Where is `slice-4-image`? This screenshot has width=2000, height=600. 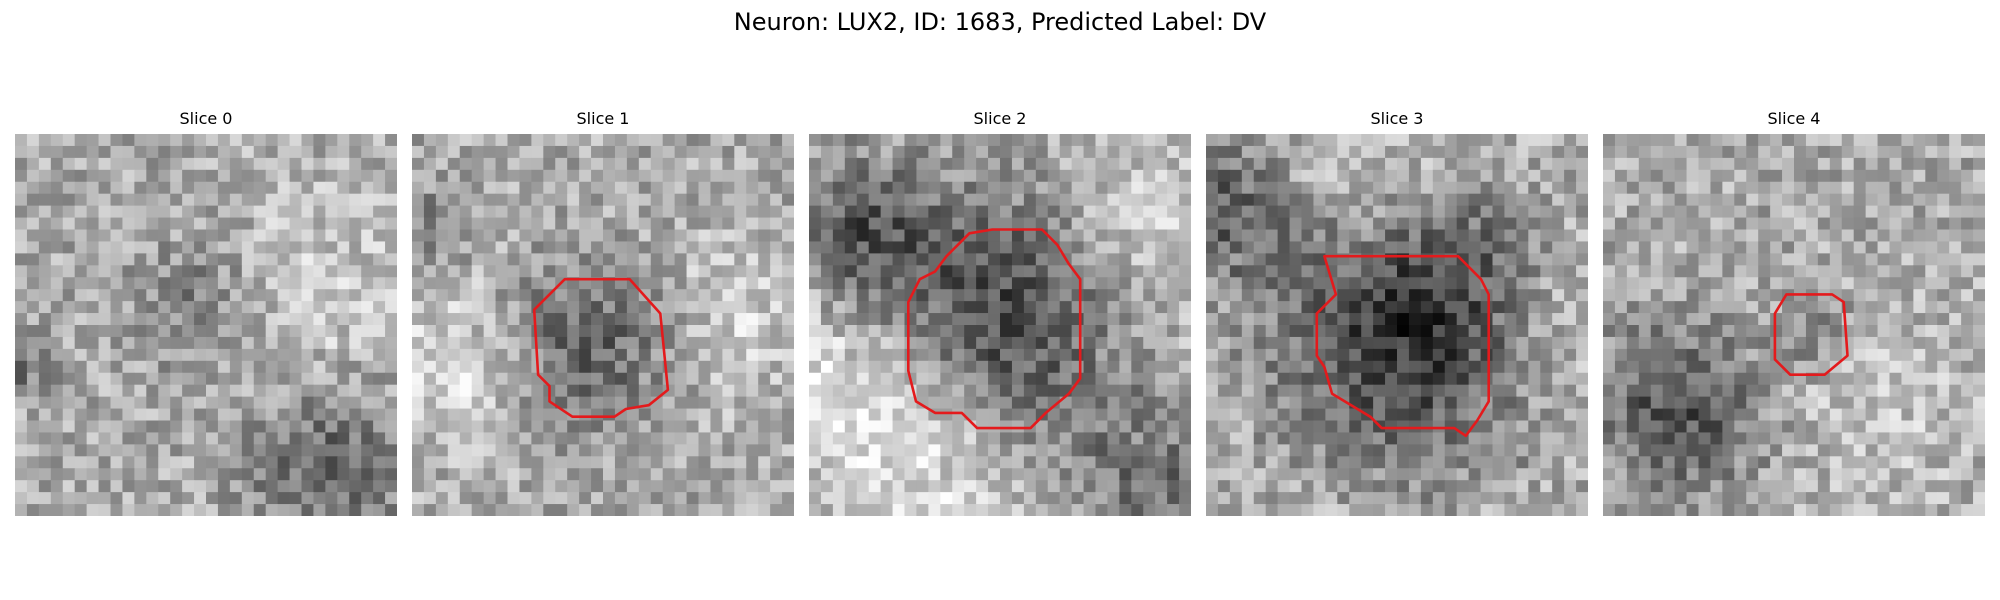
slice-4-image is located at coordinates (1794, 325).